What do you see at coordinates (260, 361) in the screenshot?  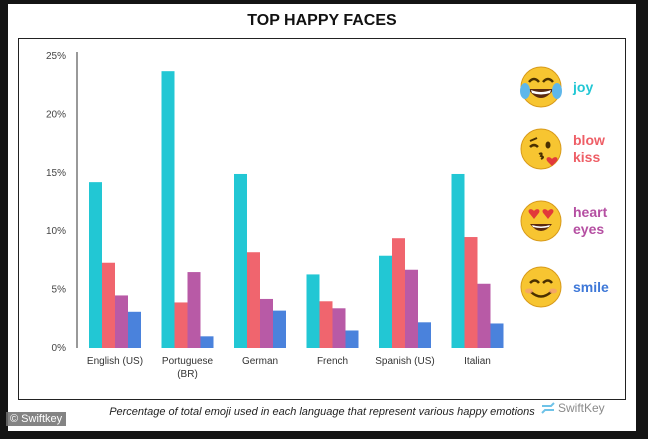 I see `x-tick-label: German` at bounding box center [260, 361].